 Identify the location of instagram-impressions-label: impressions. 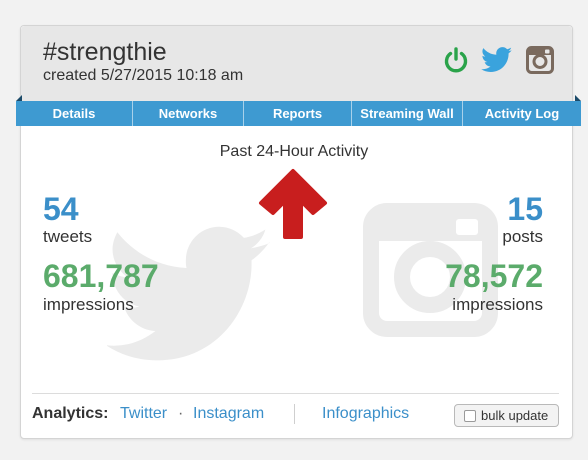
(497, 304).